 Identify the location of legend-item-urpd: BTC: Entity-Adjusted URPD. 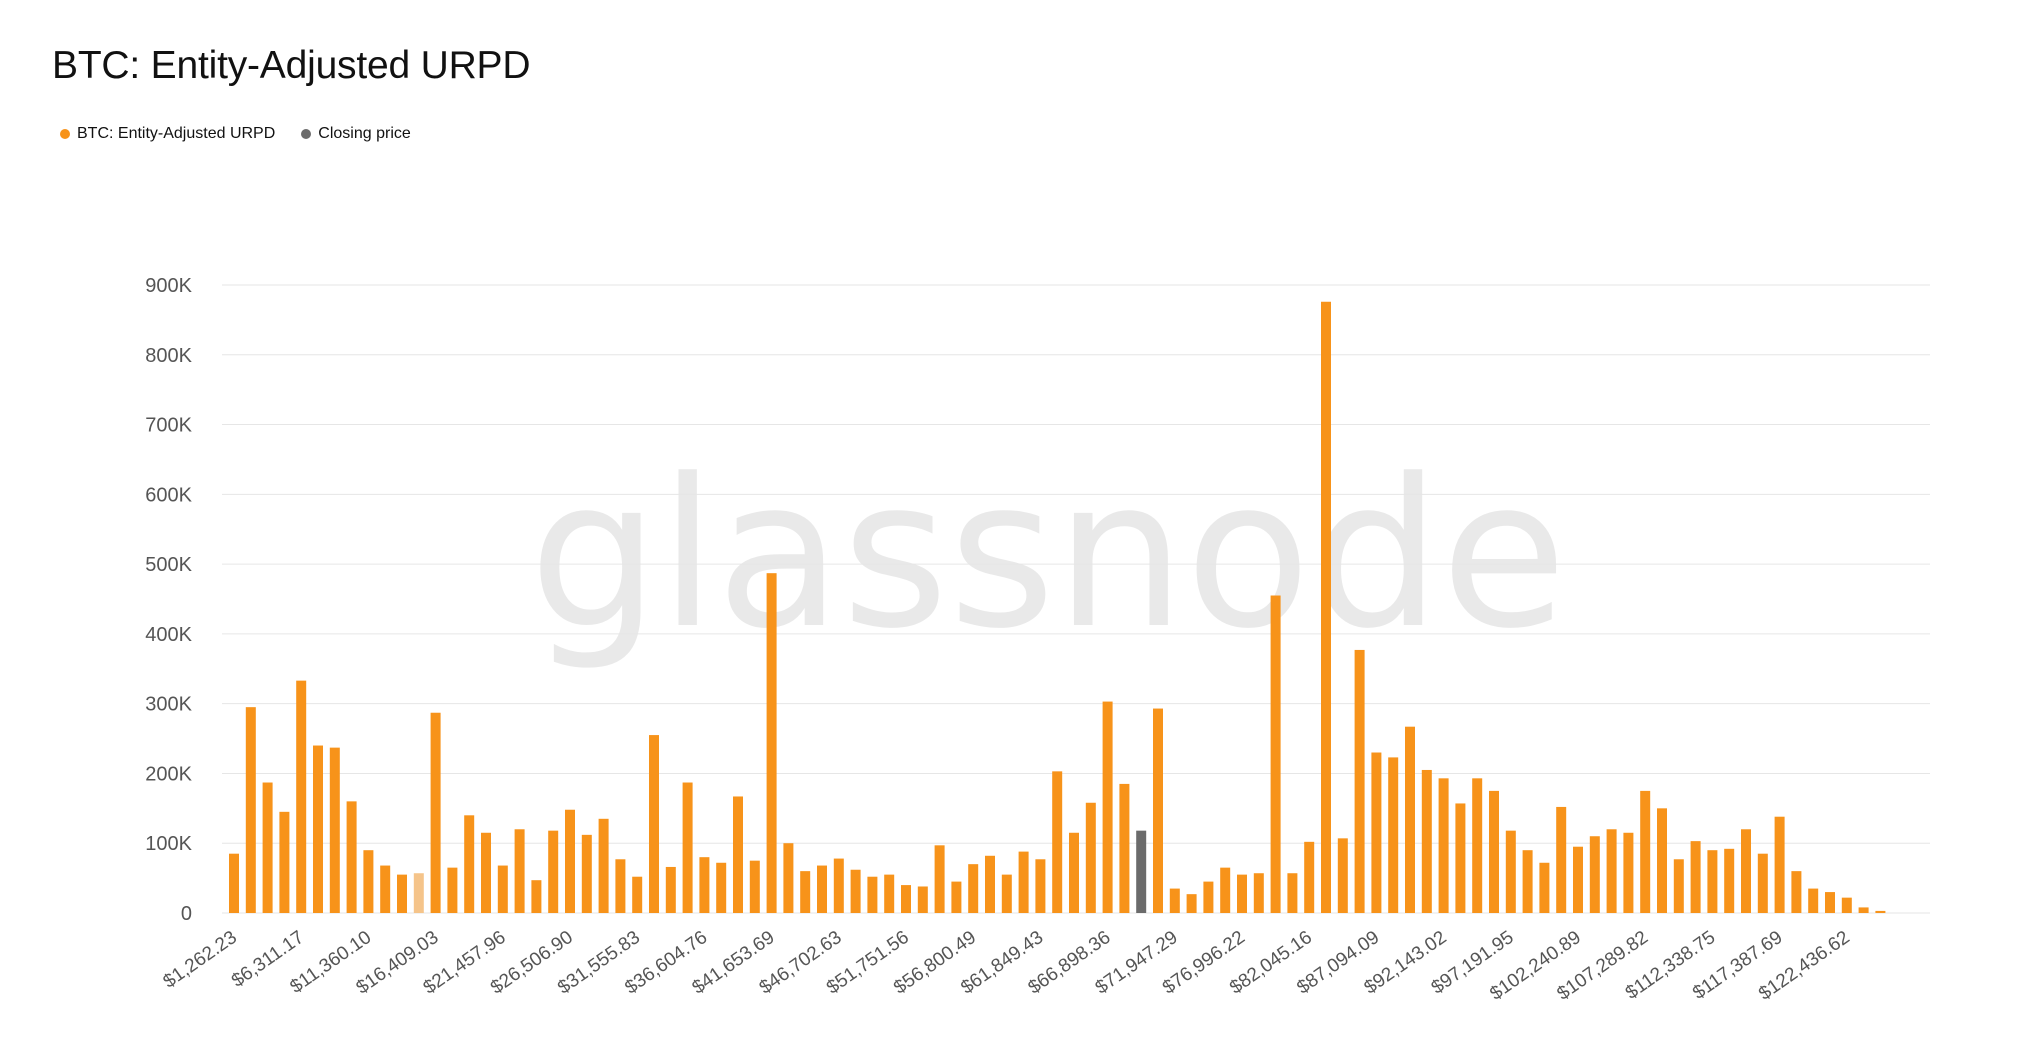
(167, 134).